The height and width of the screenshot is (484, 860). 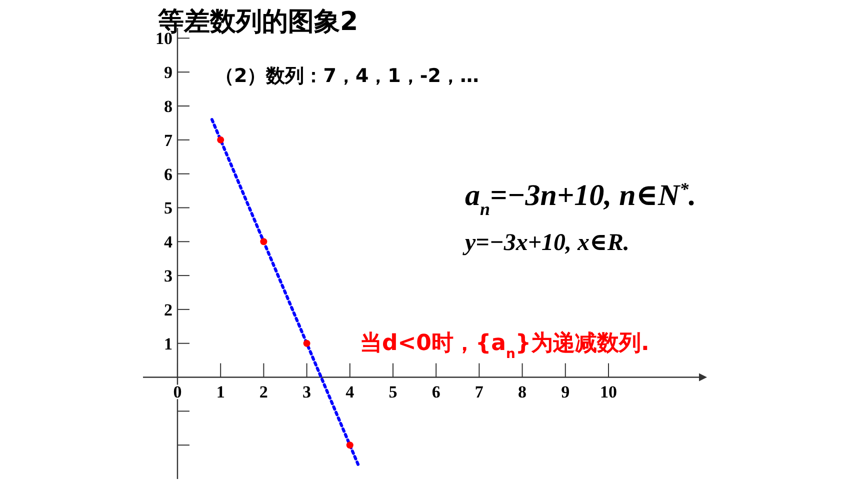 I want to click on y-tick-label: 9, so click(x=168, y=72).